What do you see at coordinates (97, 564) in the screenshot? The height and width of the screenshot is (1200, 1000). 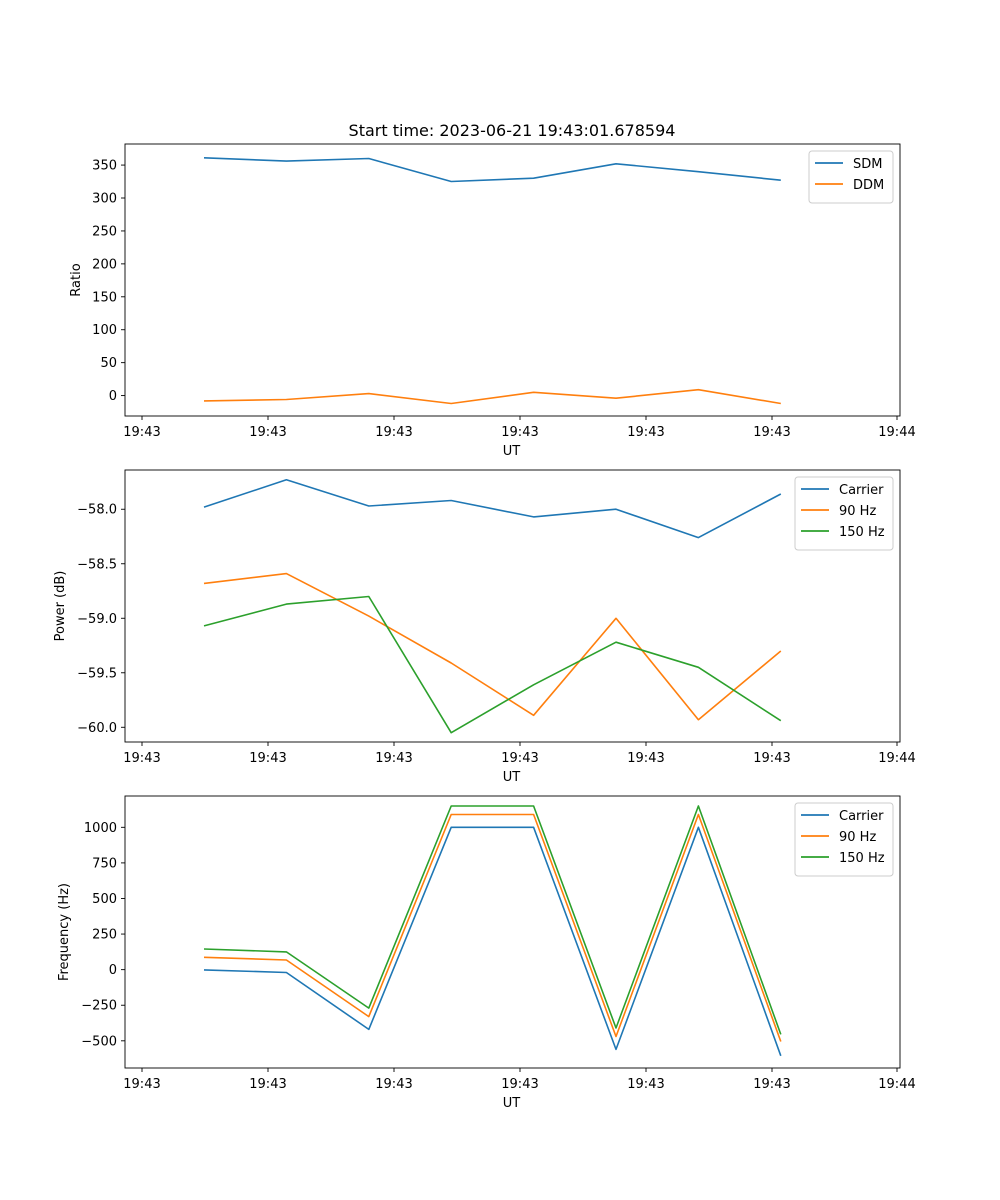 I see `y-tick-label: −58.5` at bounding box center [97, 564].